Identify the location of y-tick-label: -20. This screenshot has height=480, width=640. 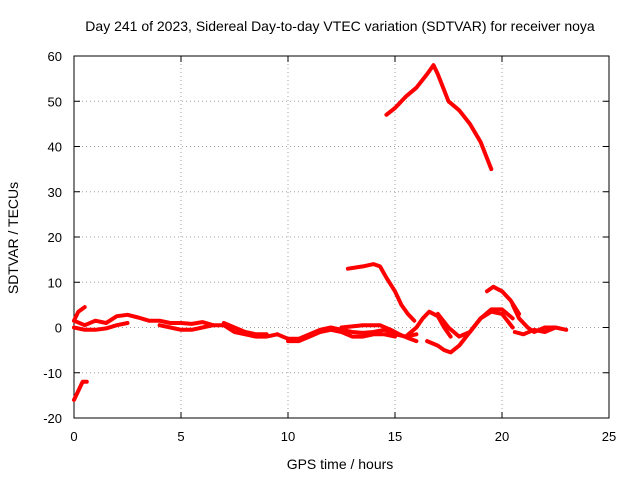
(52, 418).